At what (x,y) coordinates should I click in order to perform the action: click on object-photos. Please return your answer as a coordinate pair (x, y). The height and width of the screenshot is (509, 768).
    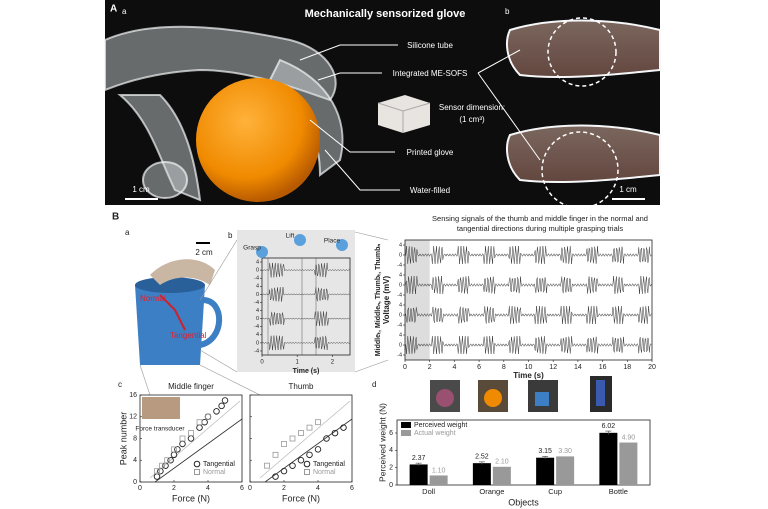
    Looking at the image, I should click on (521, 394).